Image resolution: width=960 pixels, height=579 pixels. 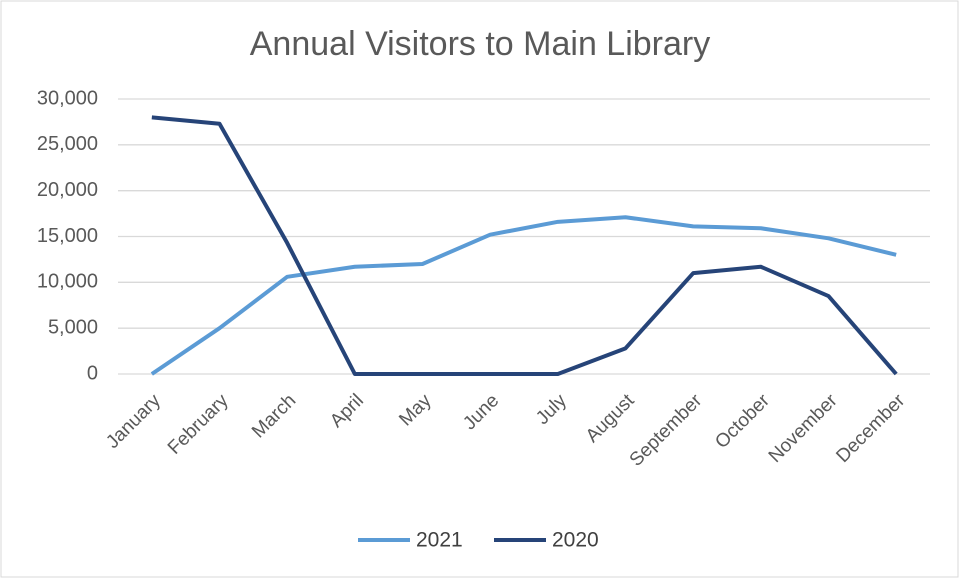 I want to click on y-tick-label: 5,000, so click(x=73, y=327).